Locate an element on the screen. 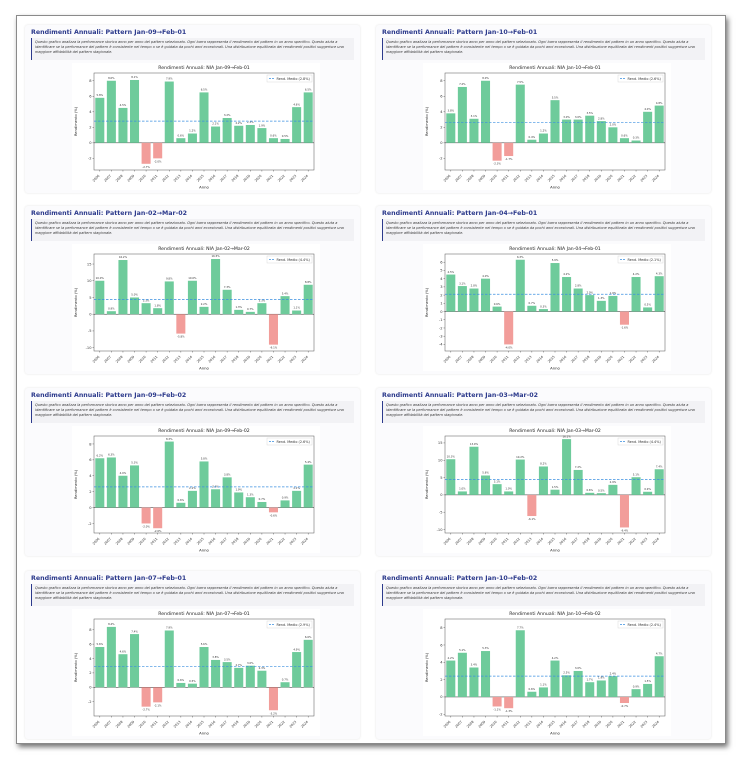  data-label: 5.8% is located at coordinates (204, 459).